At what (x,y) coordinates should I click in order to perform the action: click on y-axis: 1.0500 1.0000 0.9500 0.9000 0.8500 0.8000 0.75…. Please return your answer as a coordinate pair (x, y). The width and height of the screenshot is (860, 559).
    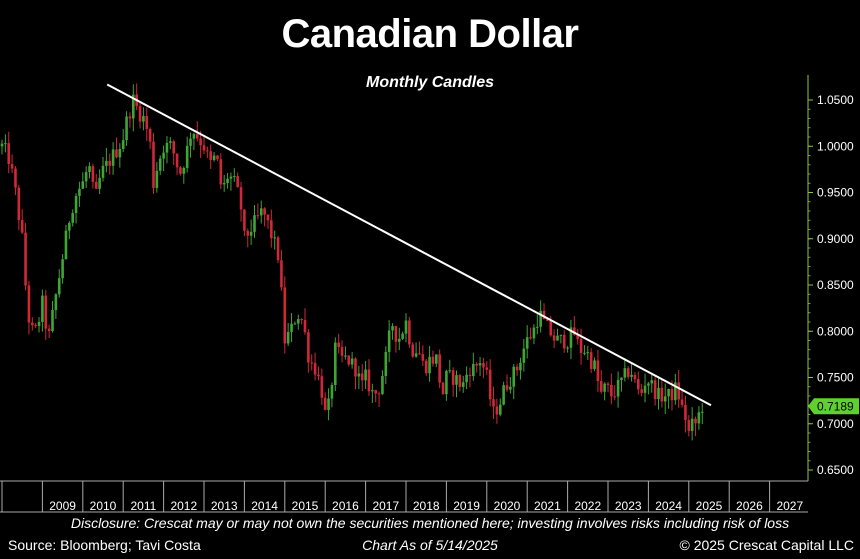
    Looking at the image, I should click on (830, 278).